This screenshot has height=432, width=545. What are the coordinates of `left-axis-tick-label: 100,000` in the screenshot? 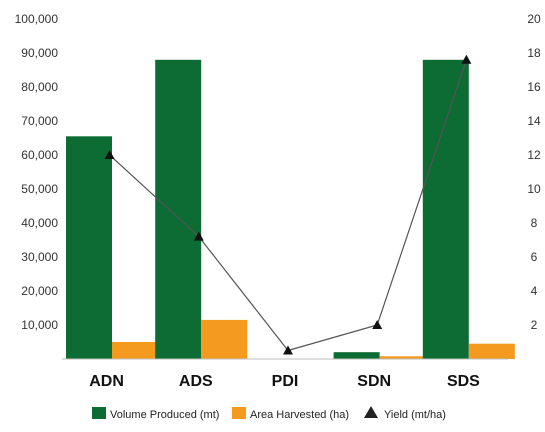 It's located at (37, 19).